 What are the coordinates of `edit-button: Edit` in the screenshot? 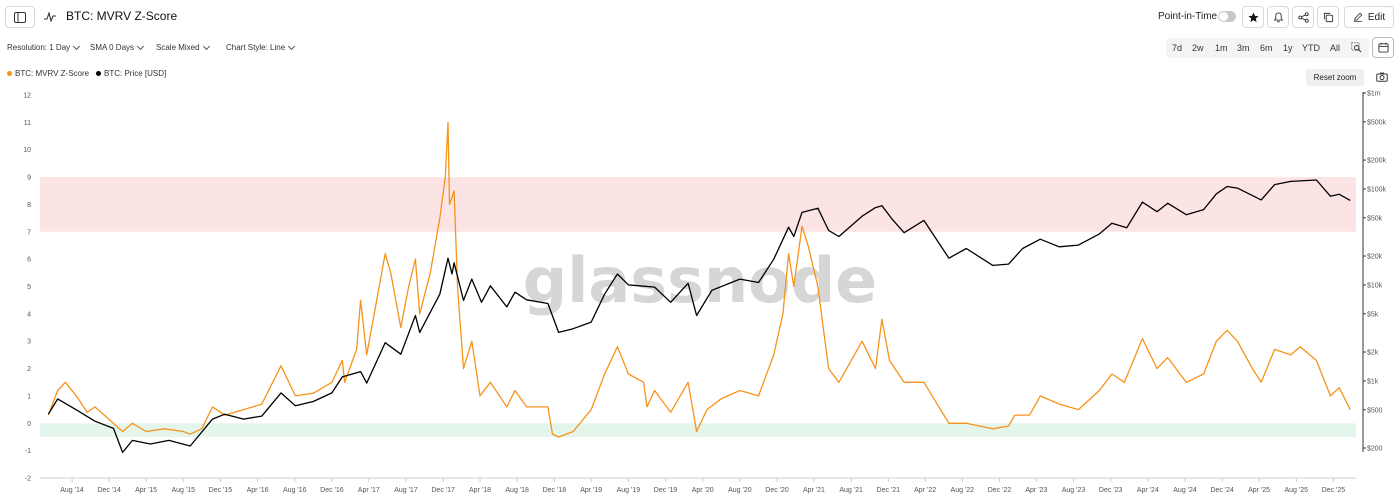 It's located at (1369, 17).